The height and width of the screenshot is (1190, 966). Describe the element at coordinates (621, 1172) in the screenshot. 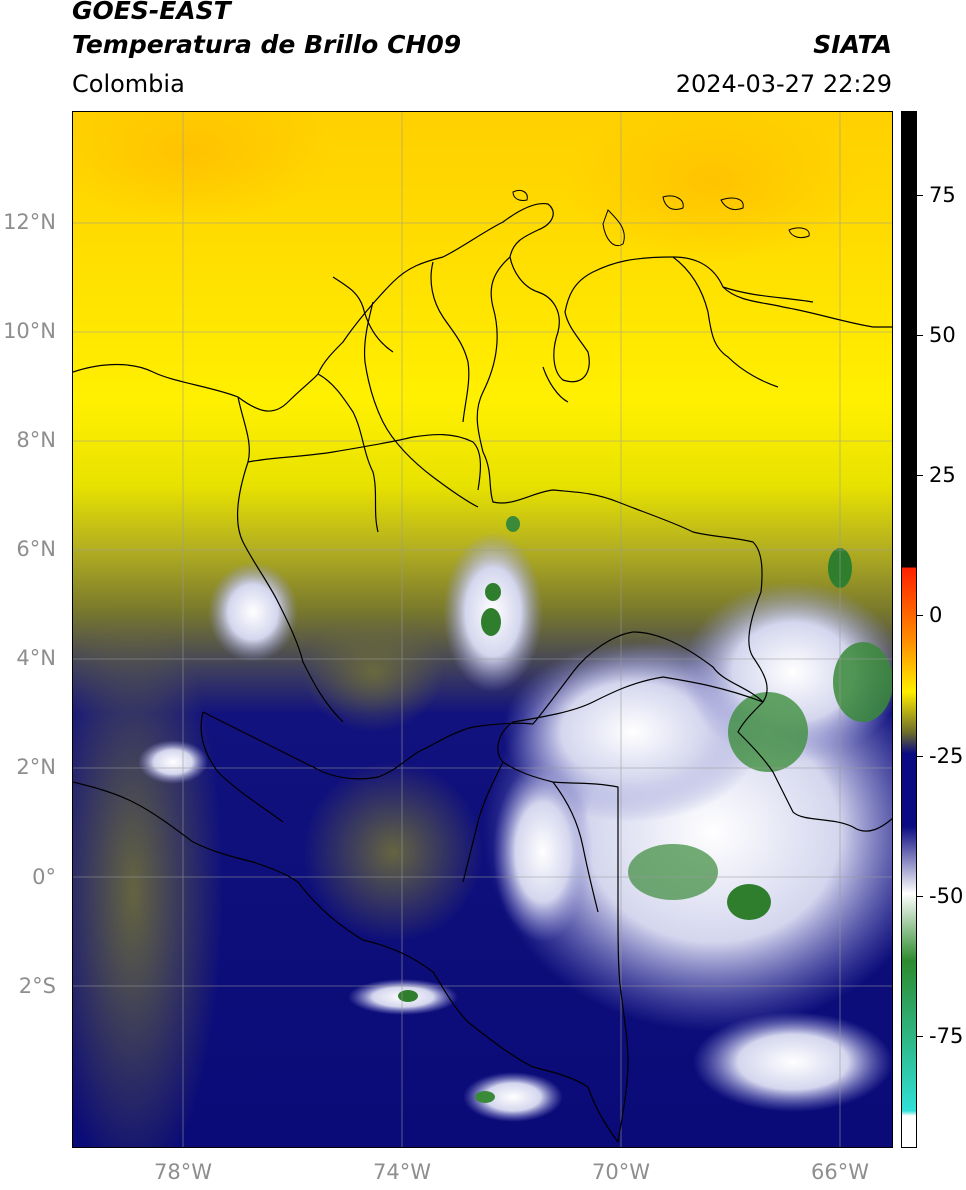

I see `lon-label: 70°W` at that location.